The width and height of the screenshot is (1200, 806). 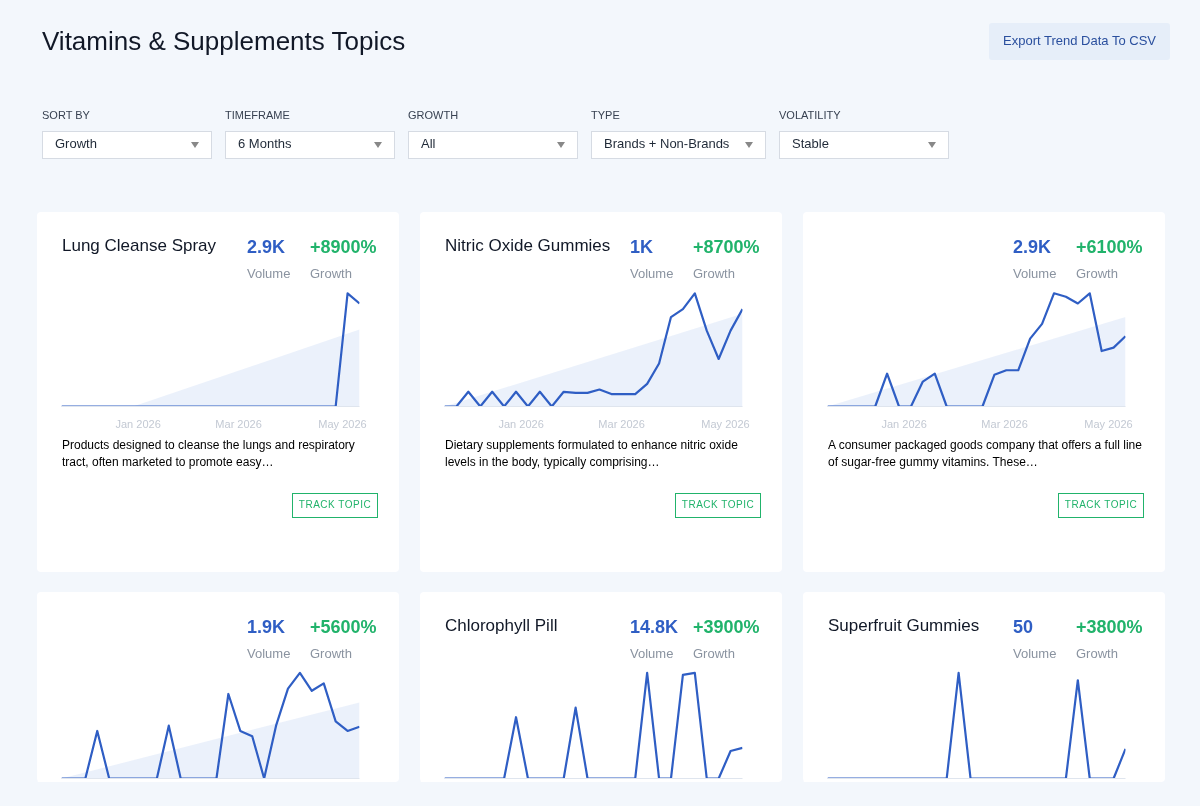 I want to click on text: 50, so click(x=1024, y=627).